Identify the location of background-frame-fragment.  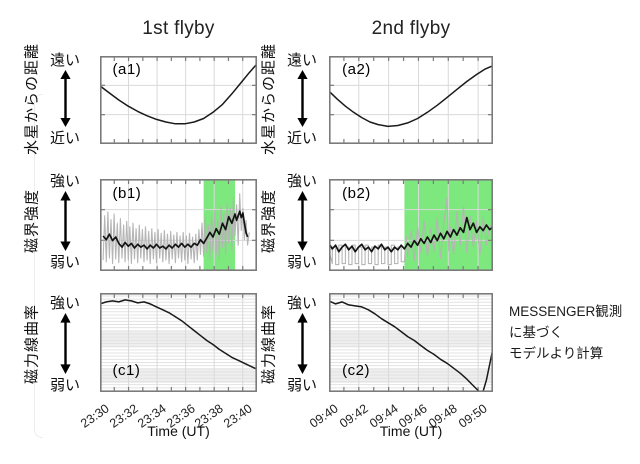
(38, 266).